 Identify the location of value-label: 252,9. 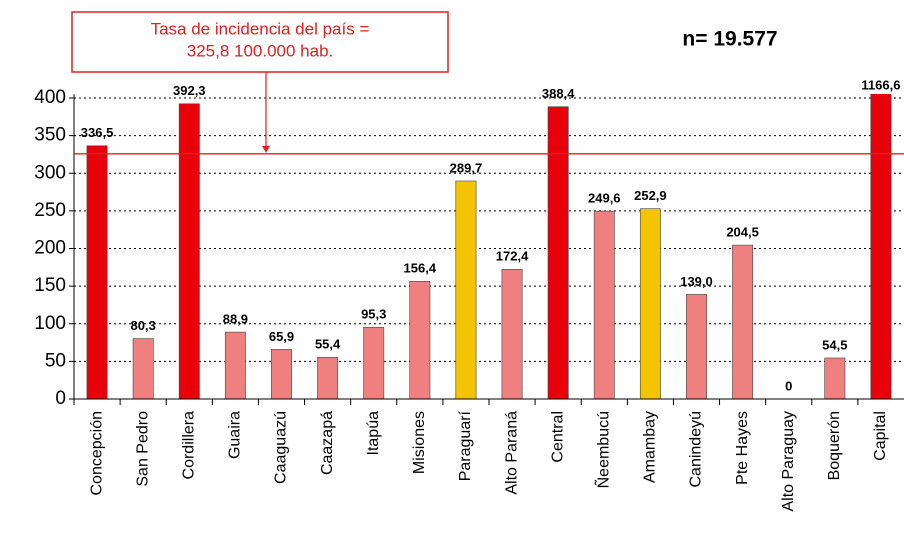
(650, 195).